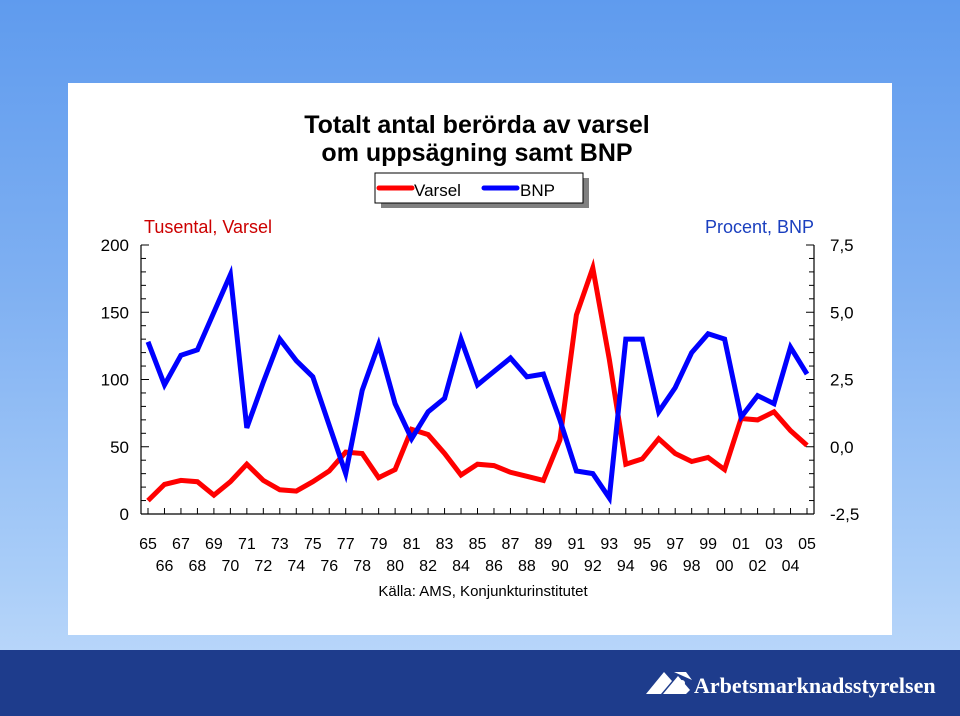 The width and height of the screenshot is (960, 716). I want to click on source-note: Källa: AMS, Konjunkturinstitutet, so click(483, 591).